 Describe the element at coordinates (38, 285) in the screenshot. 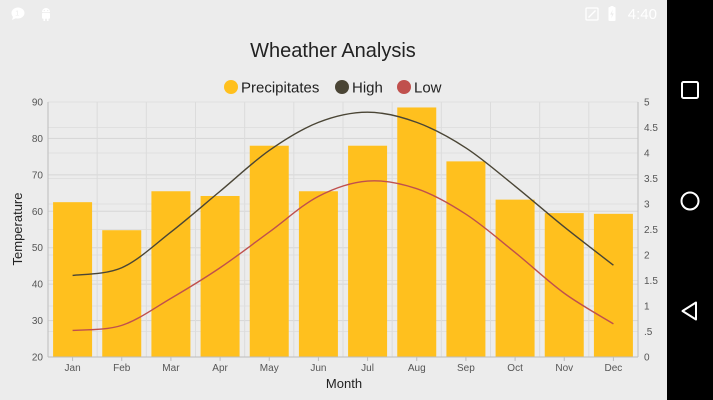

I see `y-tick-label: 40` at that location.